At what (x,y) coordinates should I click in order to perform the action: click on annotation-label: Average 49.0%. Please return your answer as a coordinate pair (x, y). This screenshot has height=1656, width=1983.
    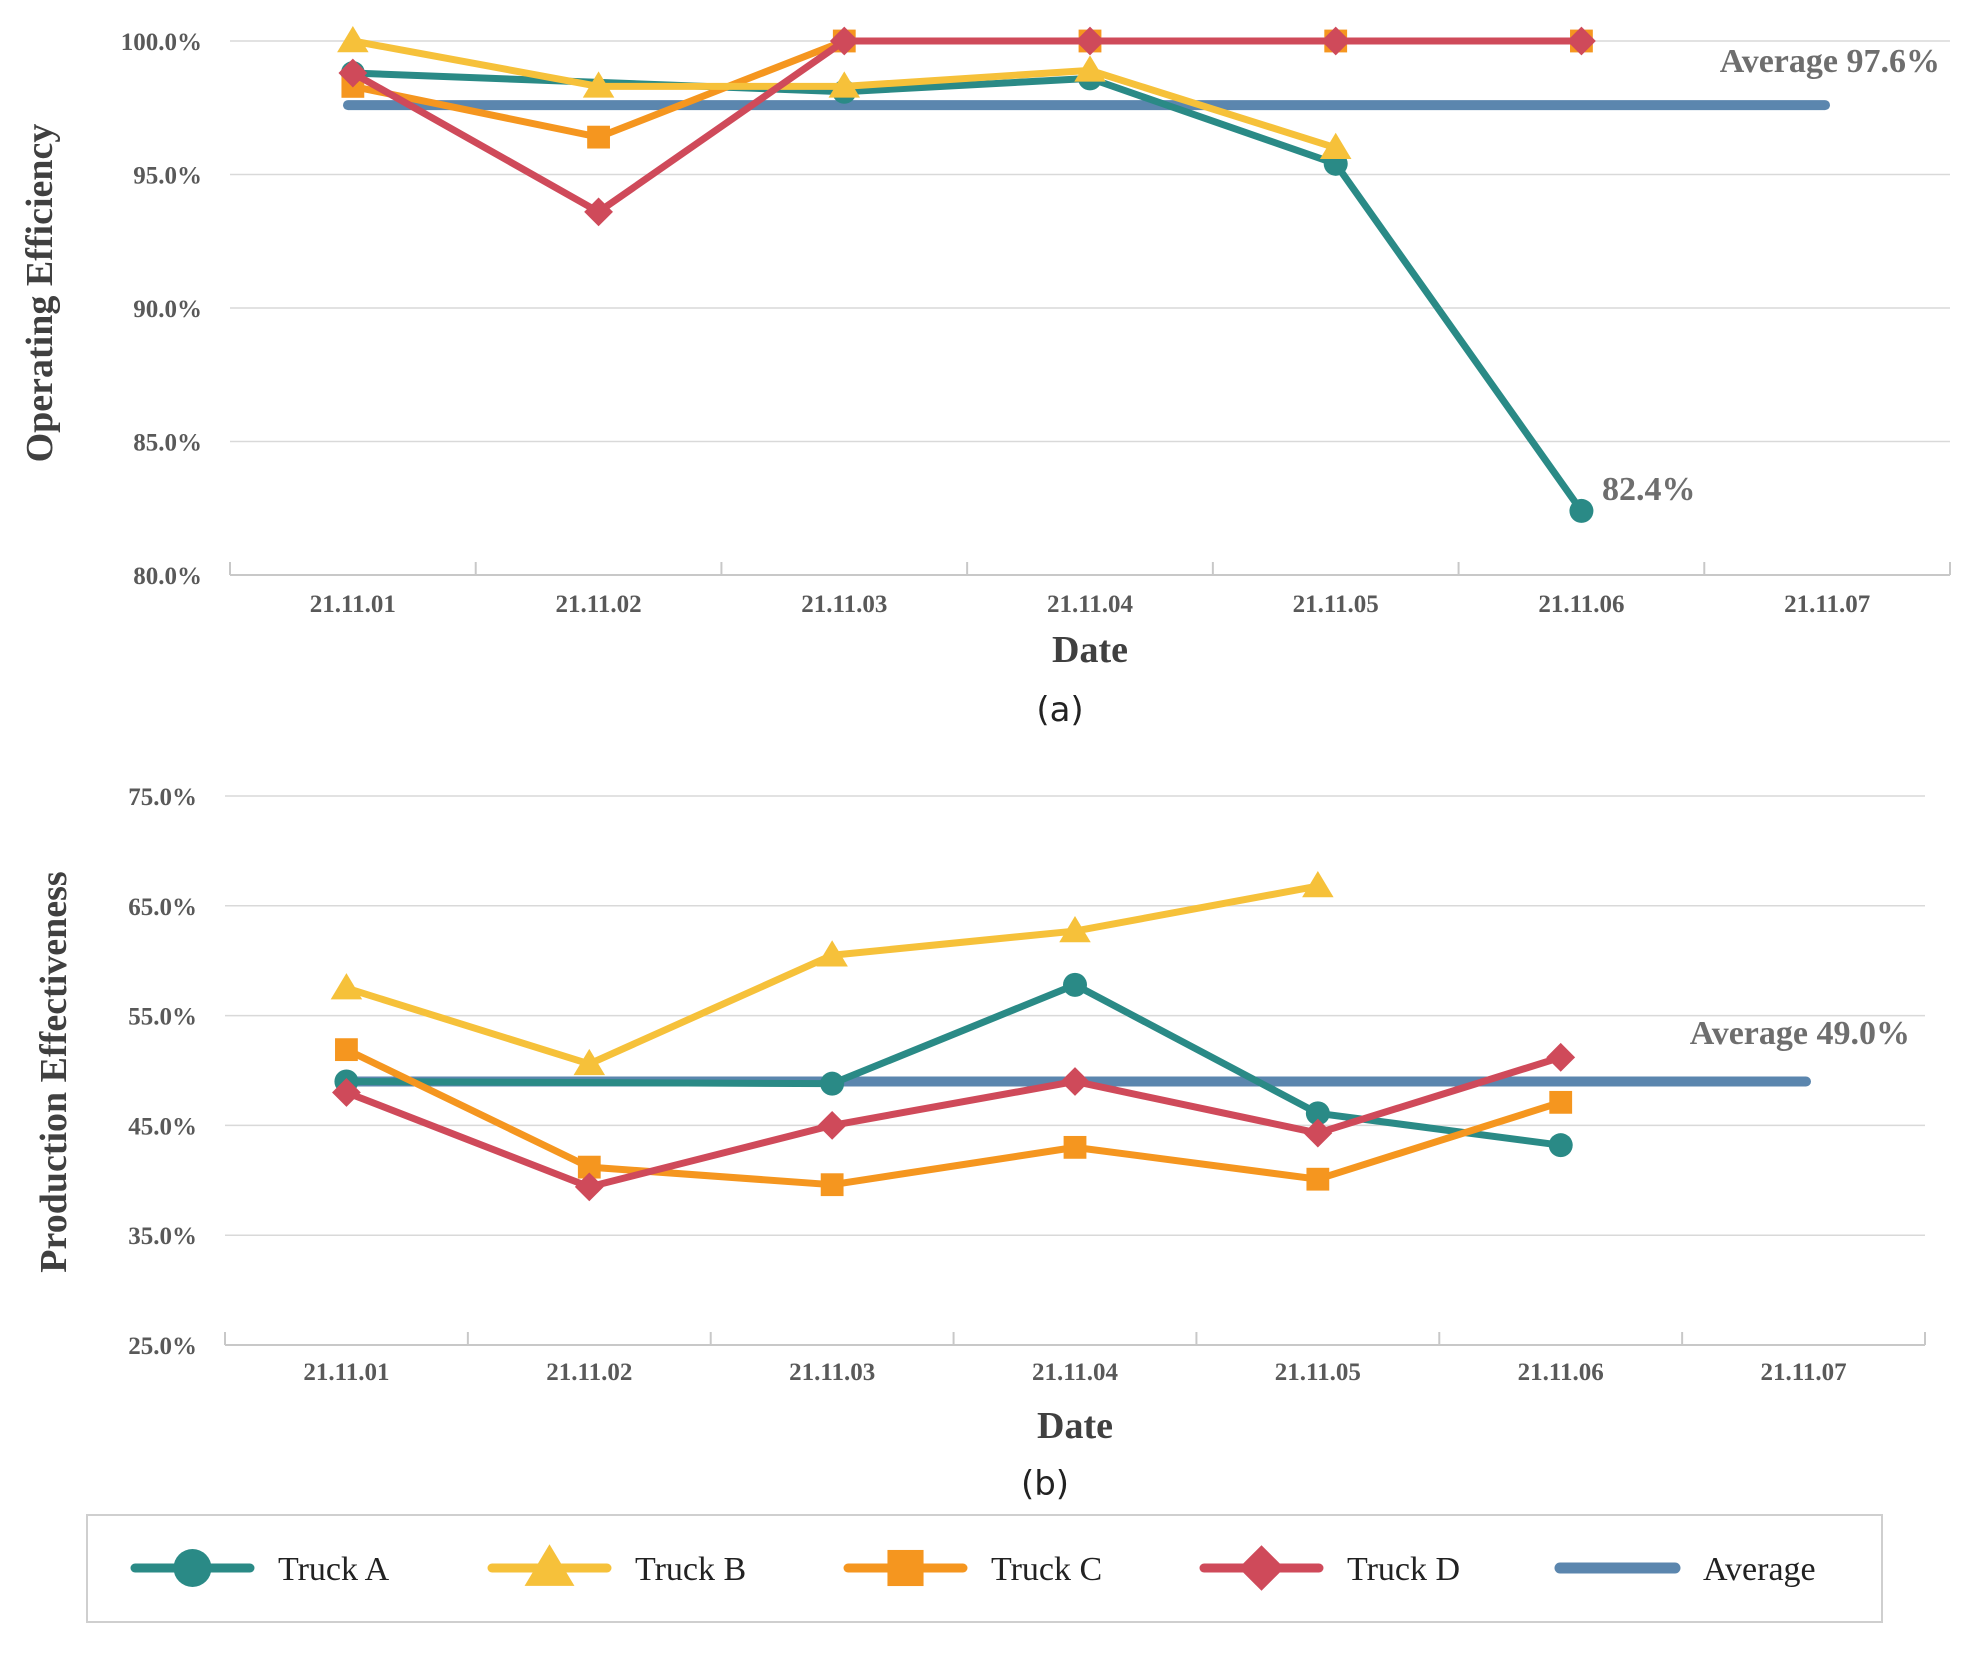
    Looking at the image, I should click on (1800, 1033).